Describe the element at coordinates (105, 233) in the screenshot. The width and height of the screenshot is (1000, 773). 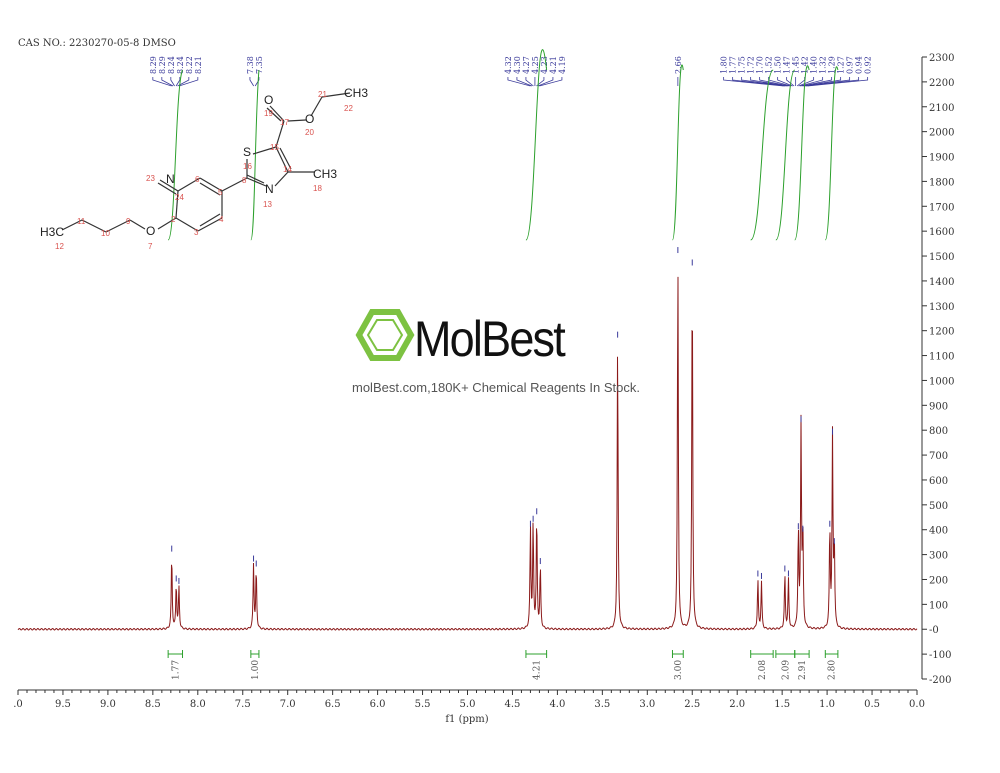
I see `atom-number: 10` at that location.